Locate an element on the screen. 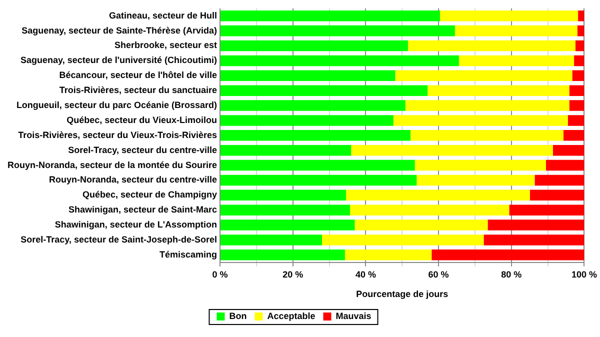 Image resolution: width=600 pixels, height=337 pixels. y-tick-label: Longueuil, secteur du parc Océanie (Brossard) is located at coordinates (116, 105).